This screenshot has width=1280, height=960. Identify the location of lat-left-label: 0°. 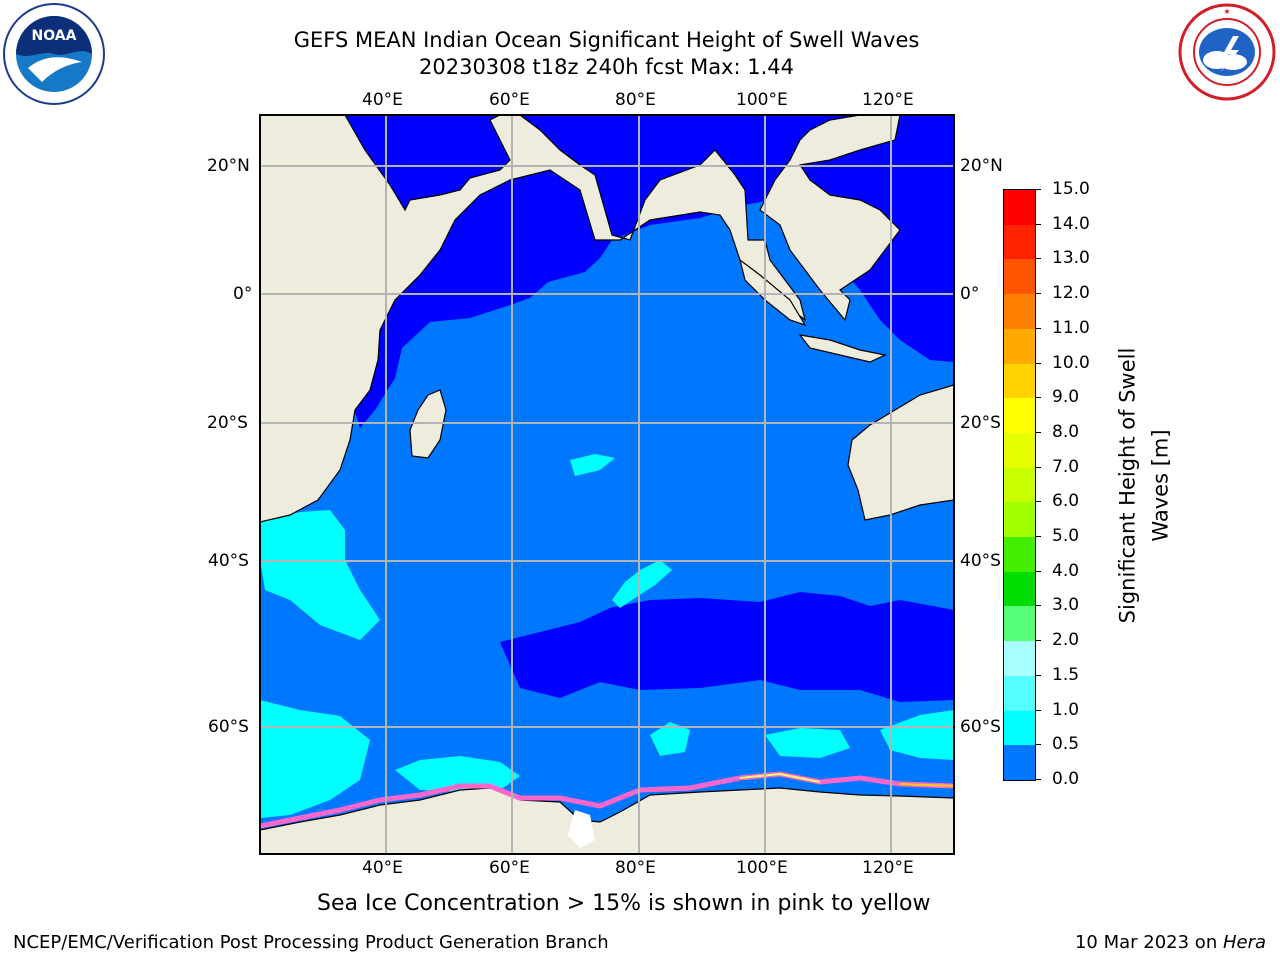
(243, 294).